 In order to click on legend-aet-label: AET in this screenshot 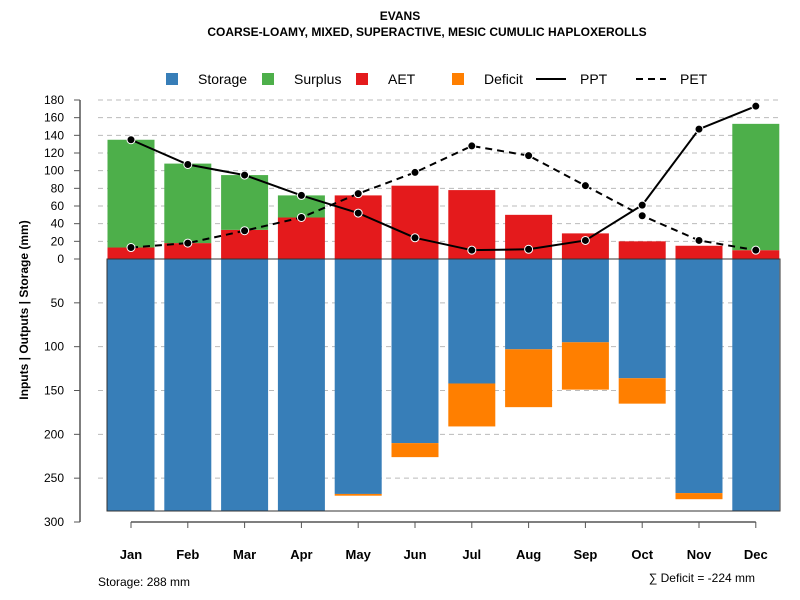, I will do `click(402, 79)`.